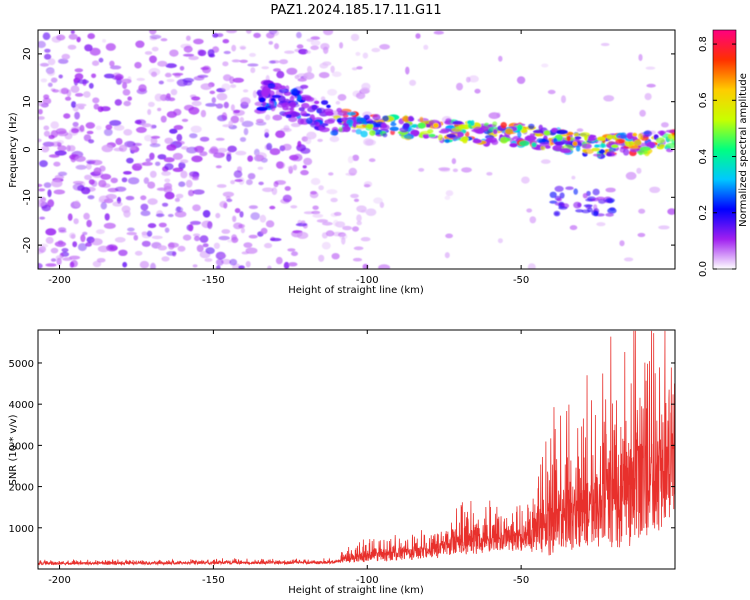 The width and height of the screenshot is (750, 600). What do you see at coordinates (703, 157) in the screenshot?
I see `colorbar-tick-label: 0.4` at bounding box center [703, 157].